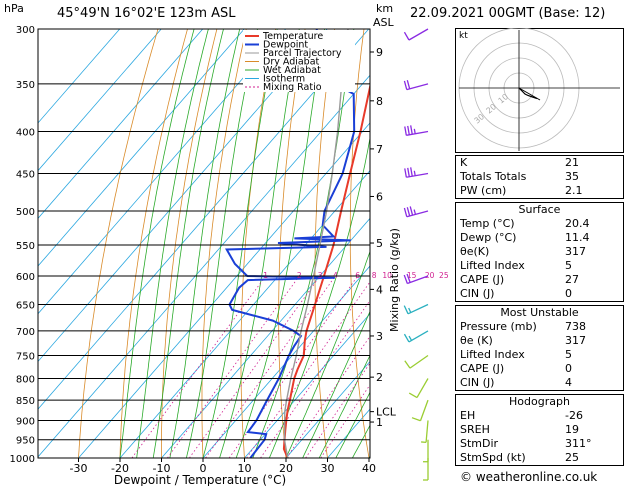 This screenshot has height=486, width=629. I want to click on most-unstable-label: CAPE (J), so click(482, 368).